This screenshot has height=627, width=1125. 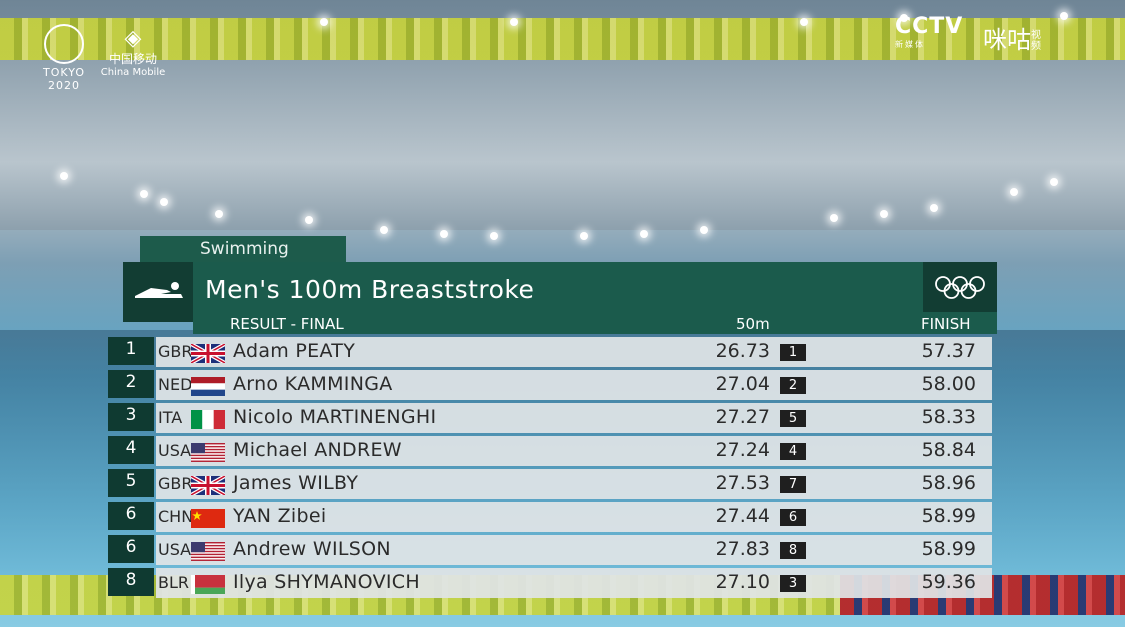 What do you see at coordinates (550, 583) in the screenshot?
I see `result-row: 8 BLR Ilya SHYMANOVICH 27.10 3 59.36` at bounding box center [550, 583].